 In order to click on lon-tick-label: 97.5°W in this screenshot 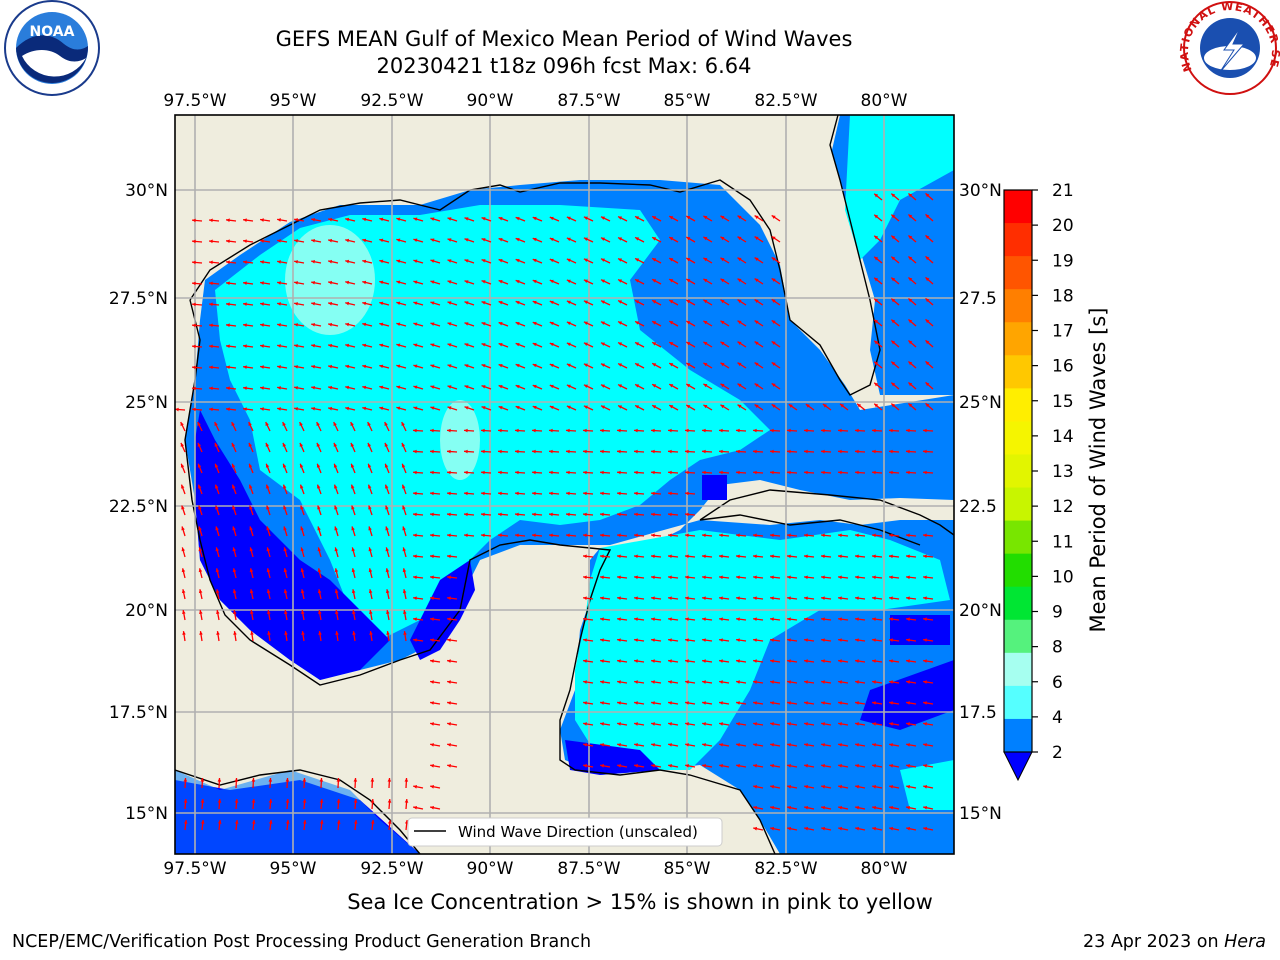, I will do `click(194, 869)`.